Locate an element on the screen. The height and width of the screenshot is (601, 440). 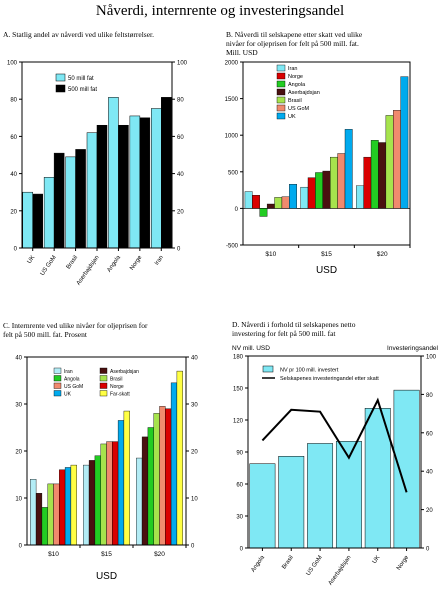
chart-c-ytick-label: 10 is located at coordinates (18, 500).